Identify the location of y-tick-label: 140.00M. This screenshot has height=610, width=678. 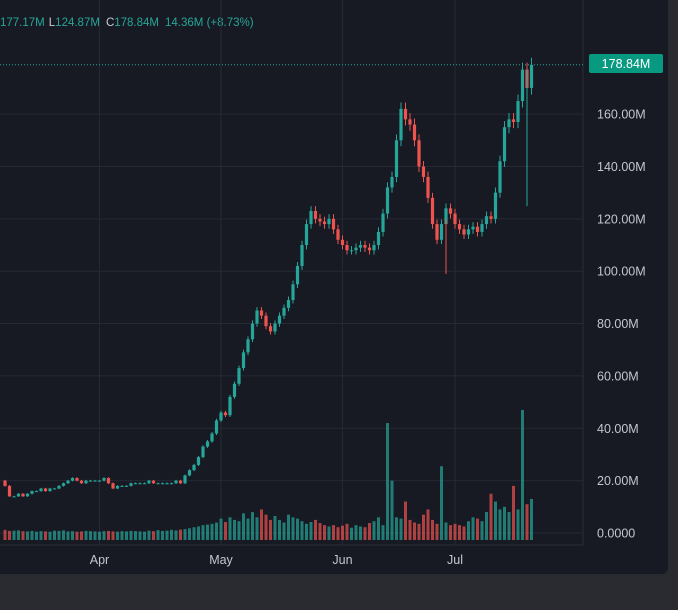
(621, 167).